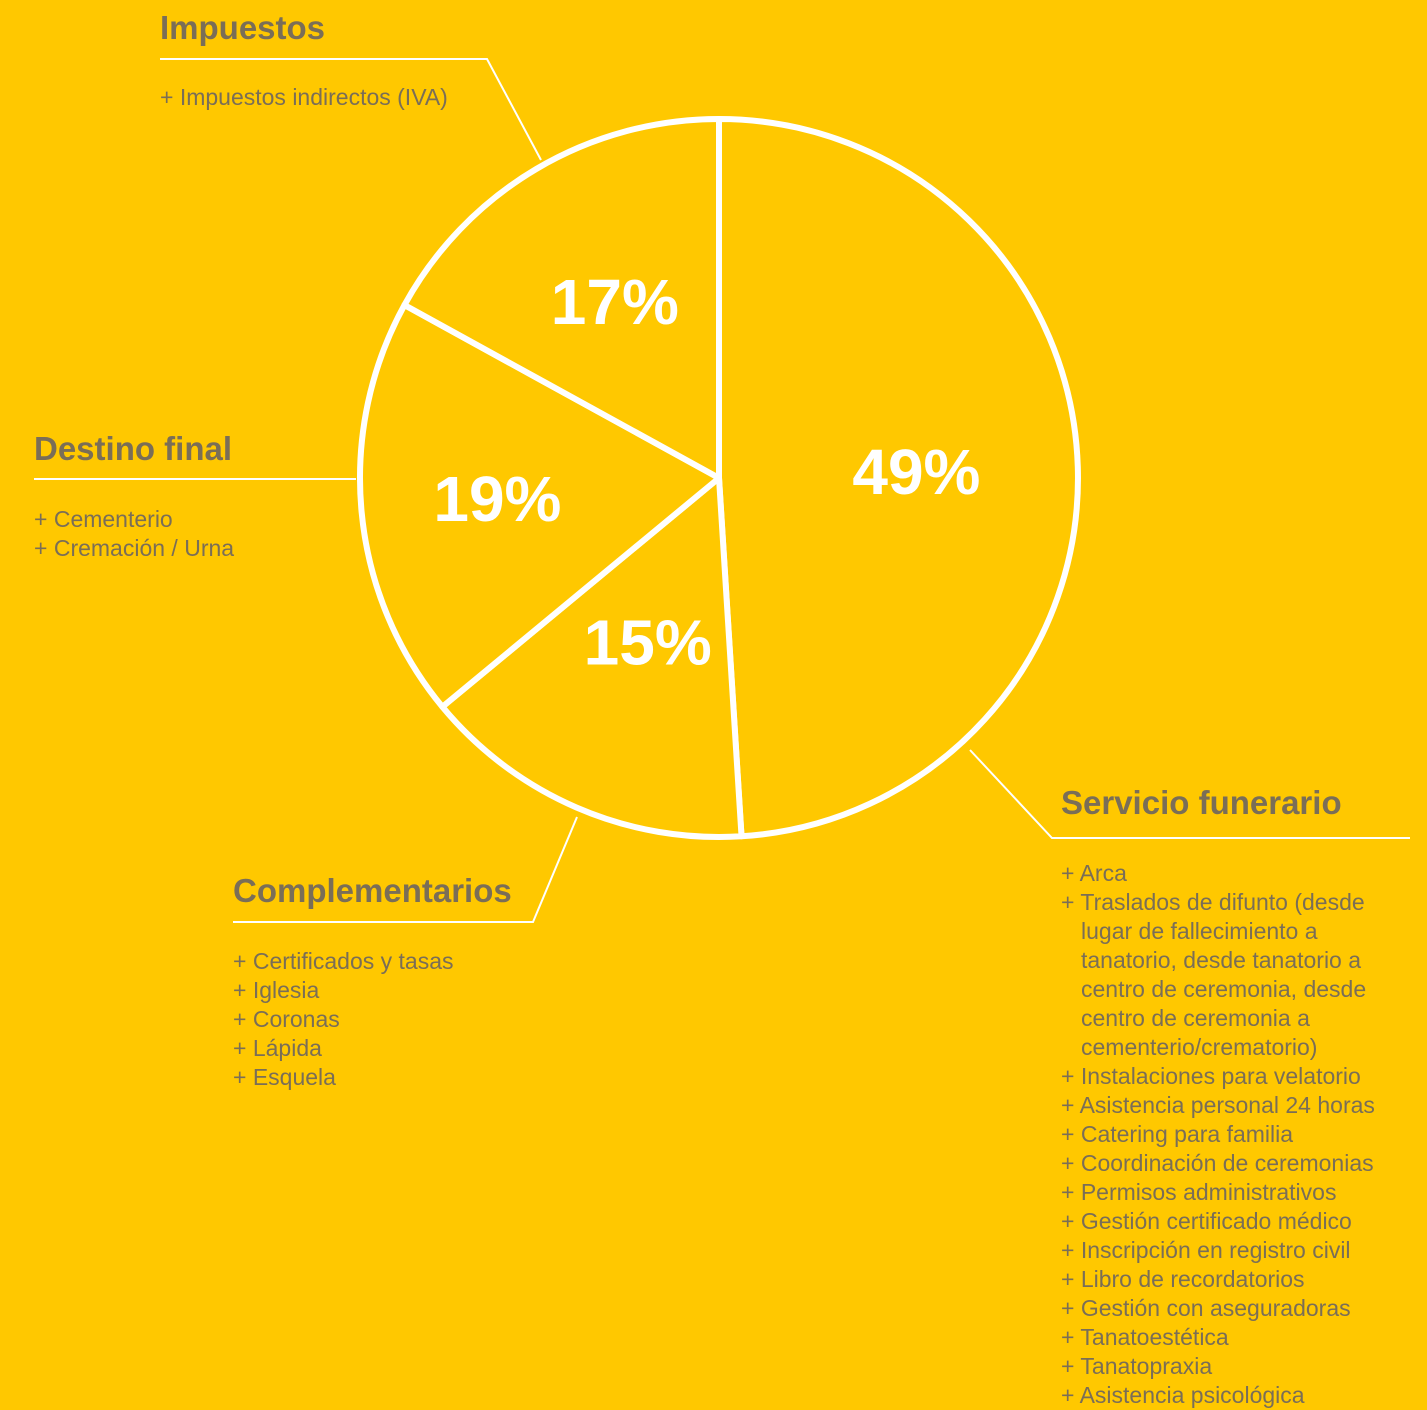 Image resolution: width=1427 pixels, height=1410 pixels. I want to click on leader-line-impuestos, so click(351, 109).